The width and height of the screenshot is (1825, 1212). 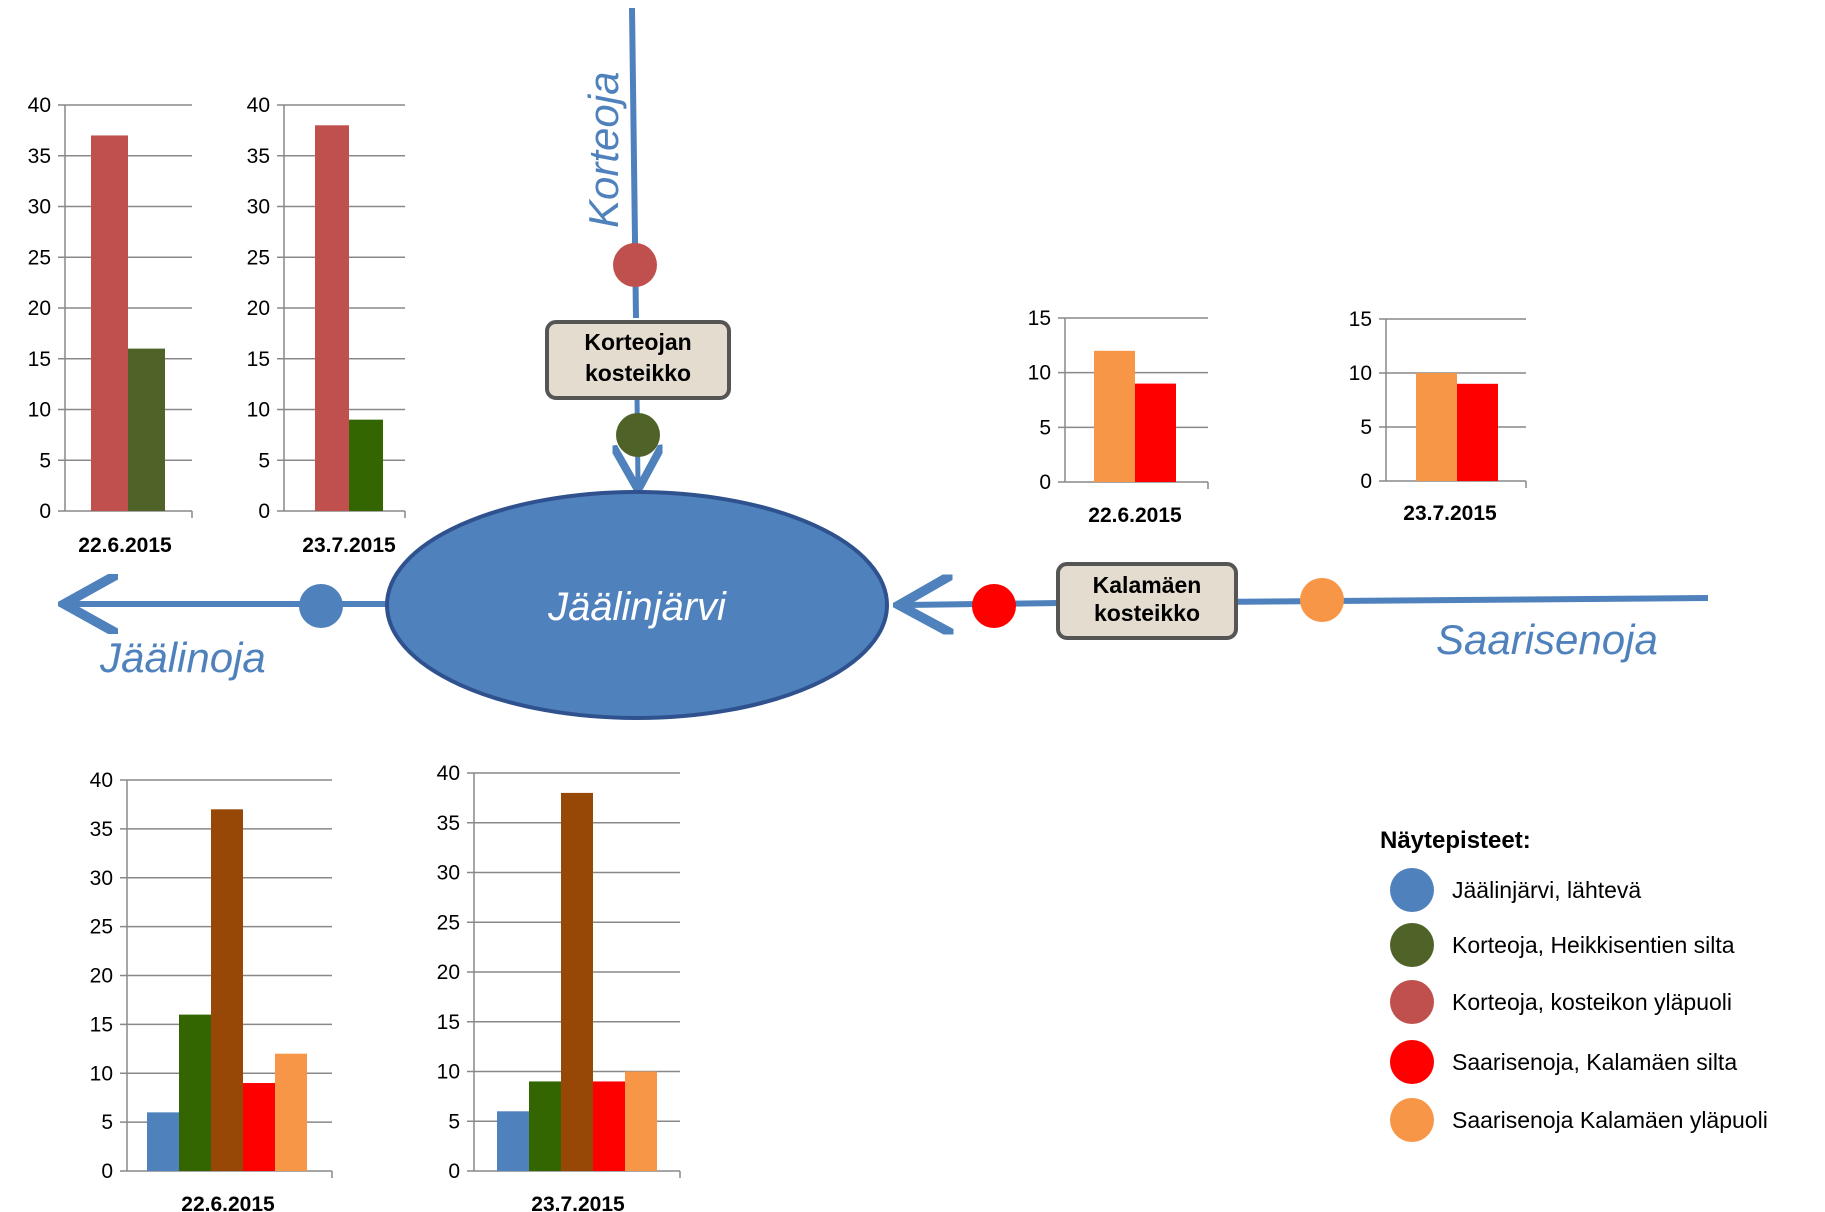 What do you see at coordinates (1515, 890) in the screenshot?
I see `legend-item: Jäälinjärvi, lähtevä` at bounding box center [1515, 890].